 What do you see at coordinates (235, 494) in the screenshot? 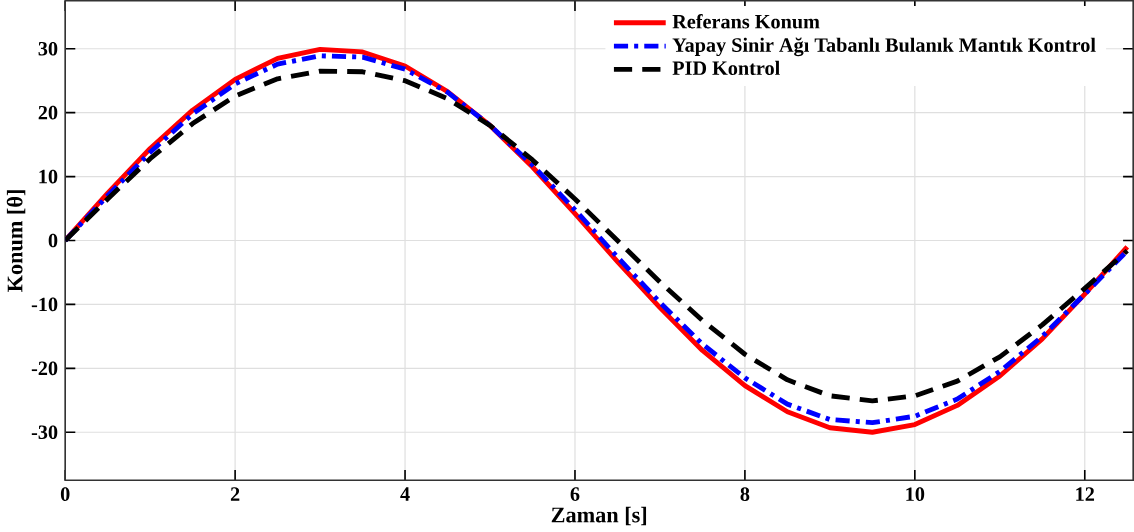
I see `x-tick-label: 2` at bounding box center [235, 494].